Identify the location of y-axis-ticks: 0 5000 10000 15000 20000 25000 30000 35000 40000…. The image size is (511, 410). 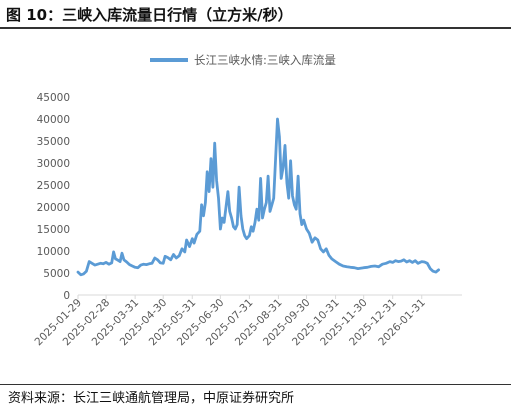
(53, 197).